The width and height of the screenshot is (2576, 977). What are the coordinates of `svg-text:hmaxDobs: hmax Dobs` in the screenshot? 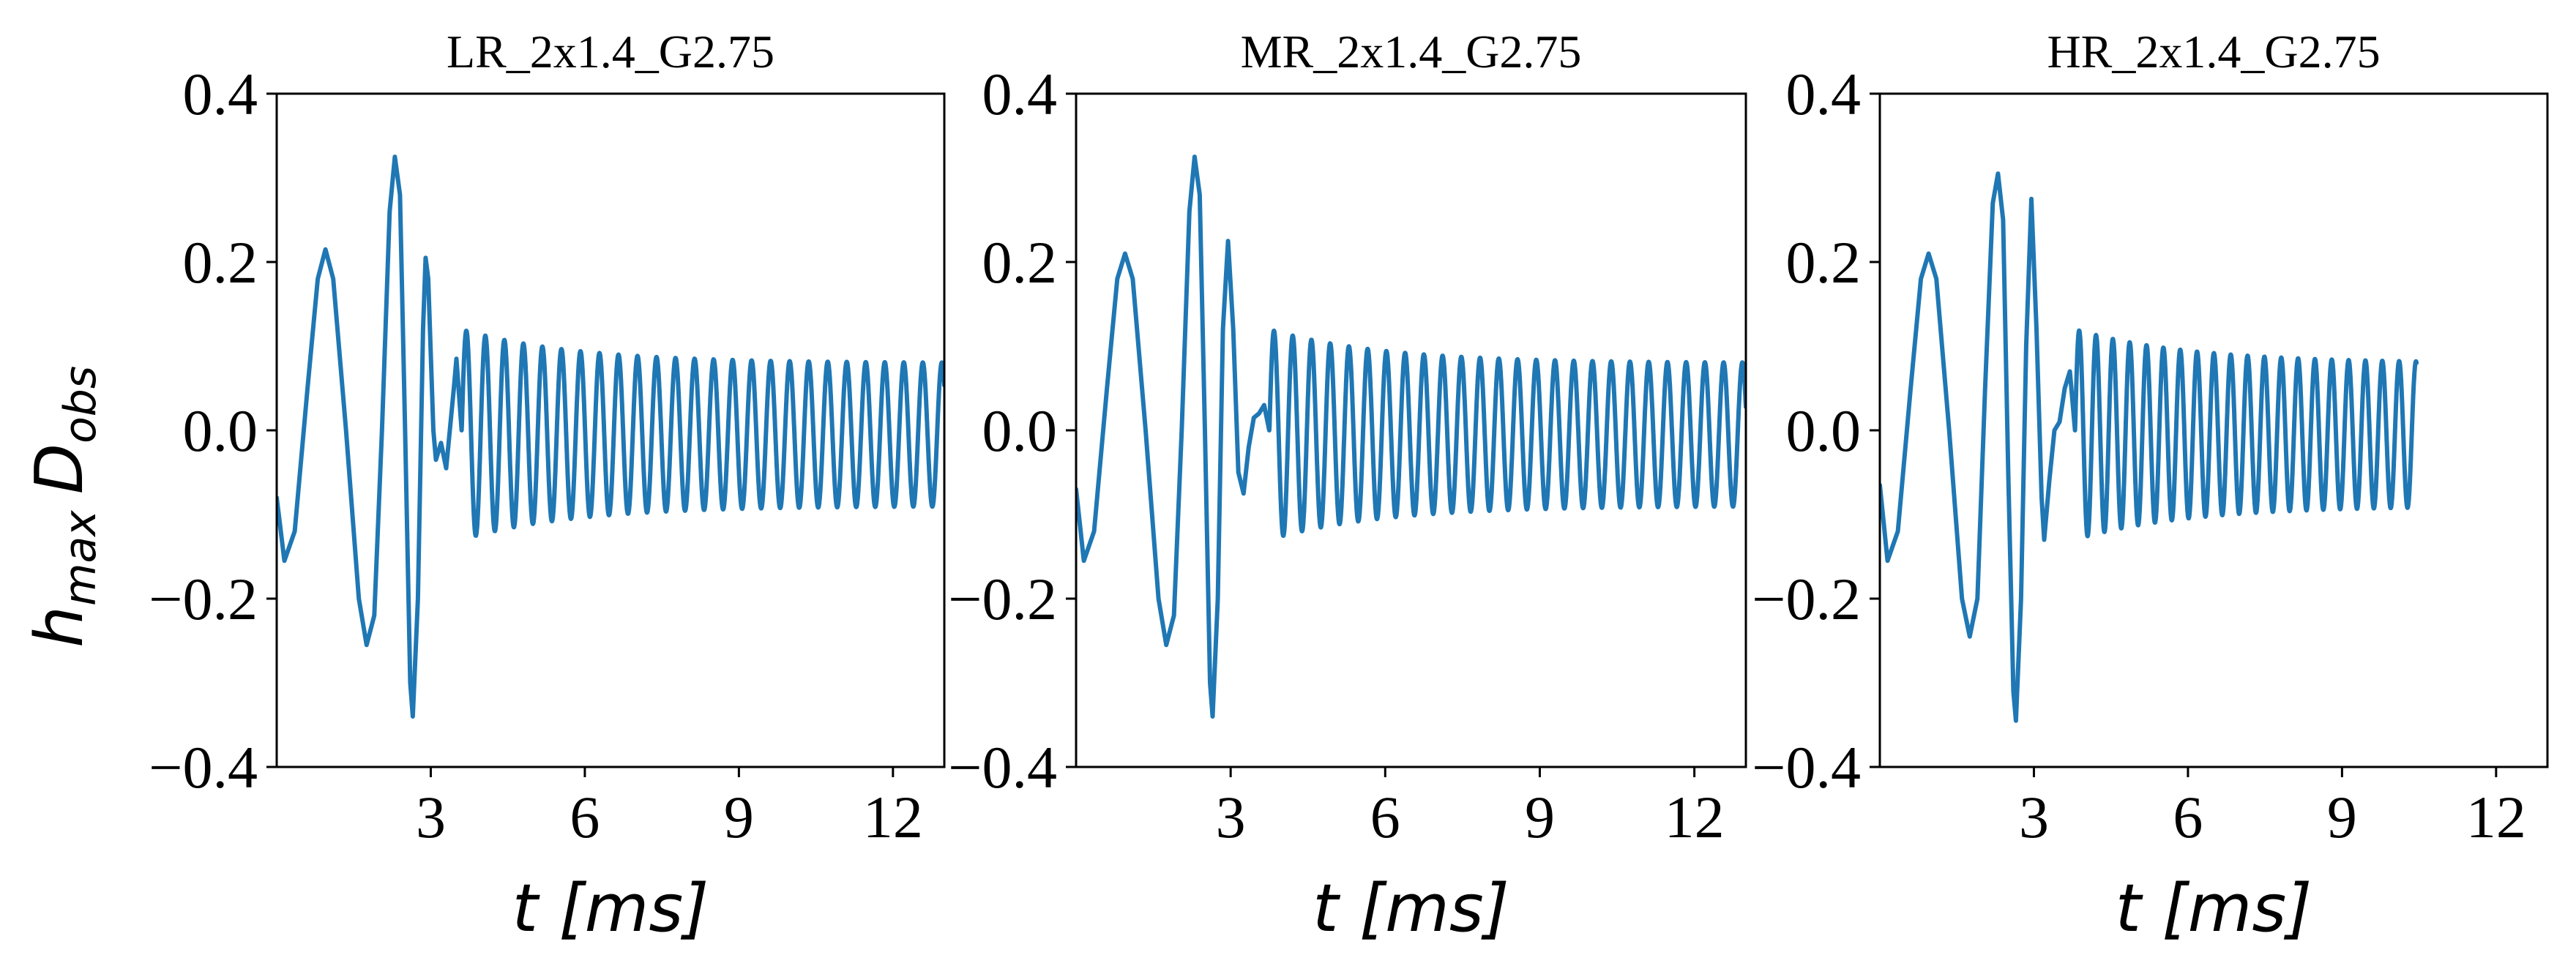 It's located at (63, 507).